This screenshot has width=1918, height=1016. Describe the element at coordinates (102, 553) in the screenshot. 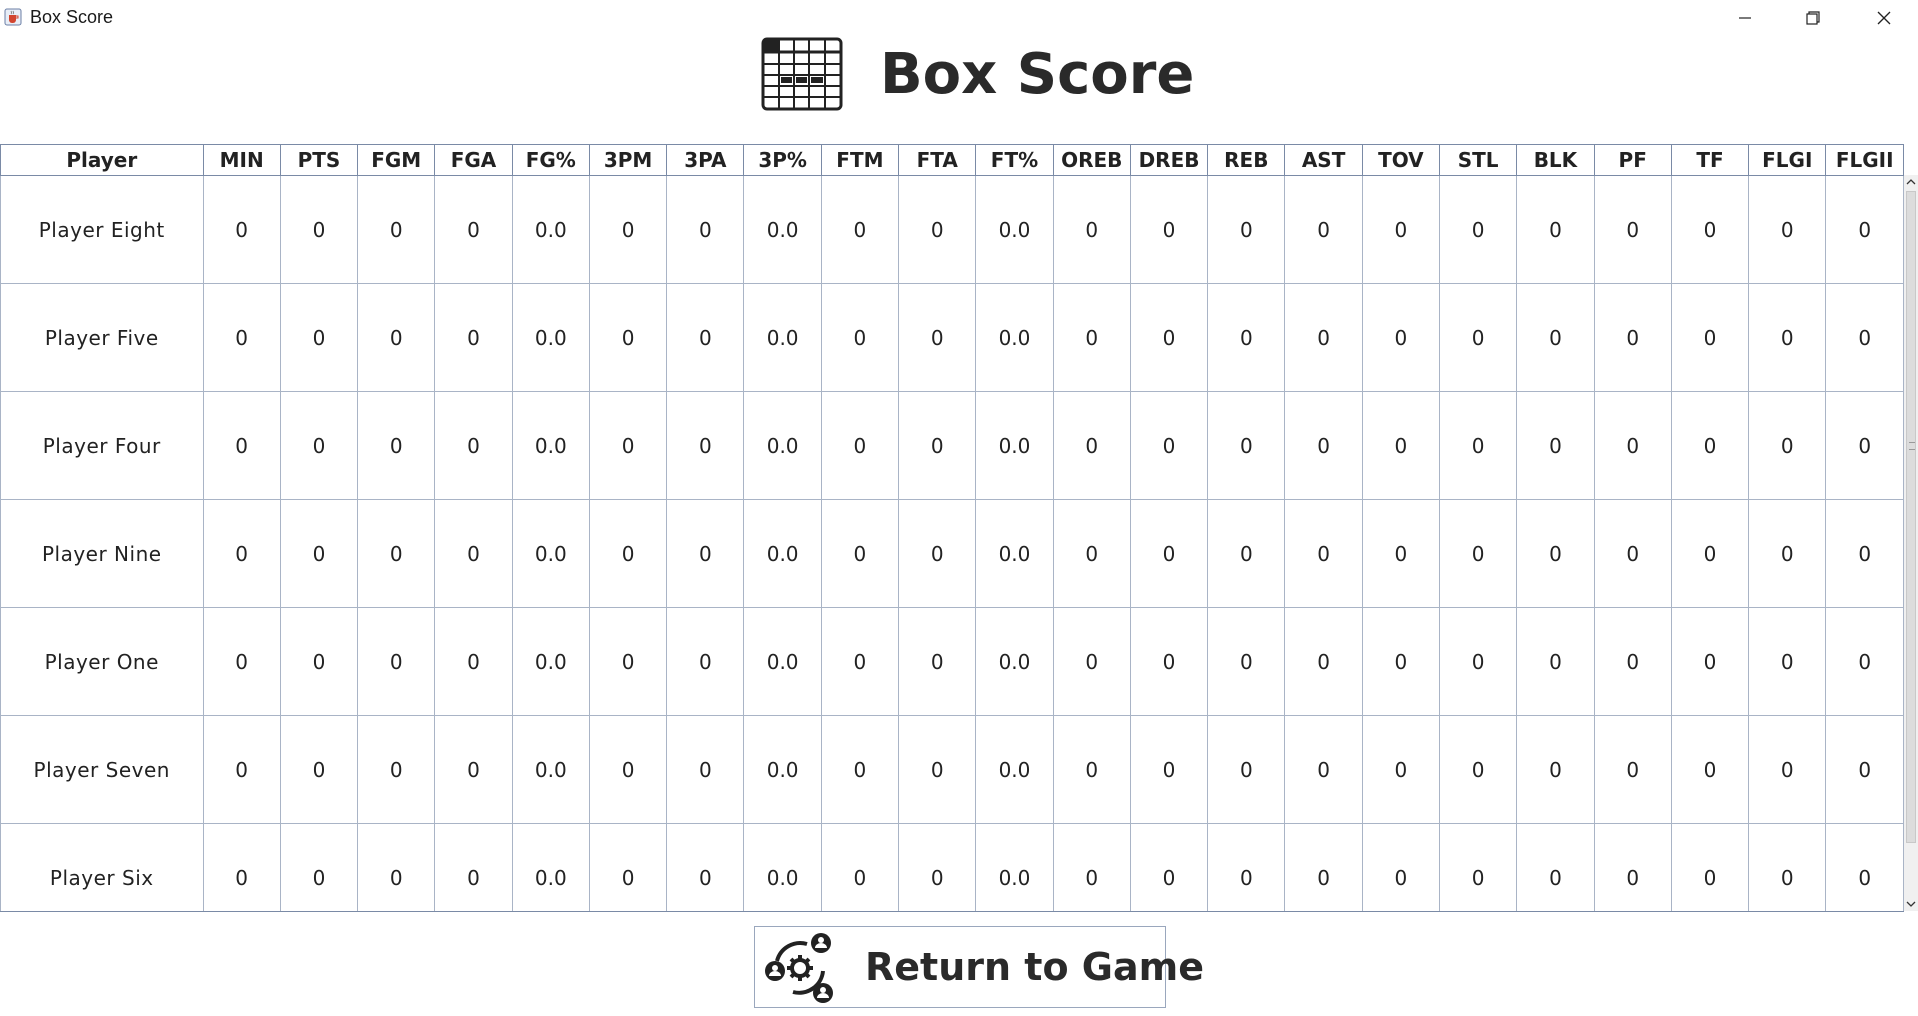

I see `player-name-cell: Player Nine` at that location.